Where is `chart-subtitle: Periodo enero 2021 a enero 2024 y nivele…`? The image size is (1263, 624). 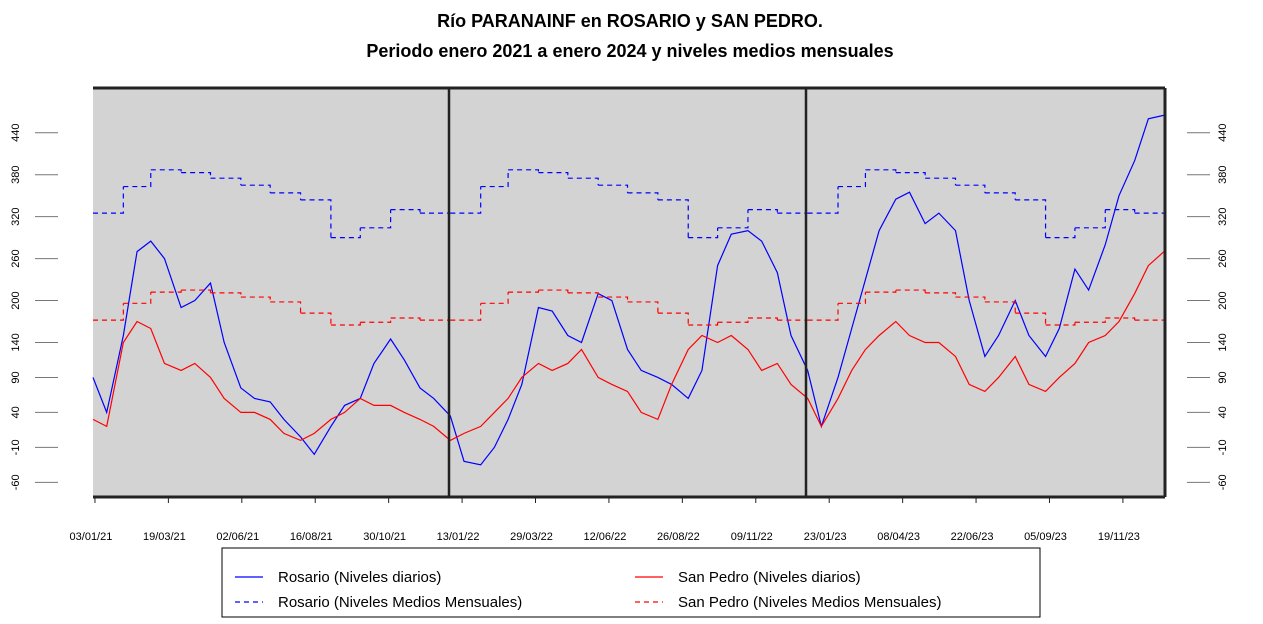 chart-subtitle: Periodo enero 2021 a enero 2024 y nivele… is located at coordinates (629, 51).